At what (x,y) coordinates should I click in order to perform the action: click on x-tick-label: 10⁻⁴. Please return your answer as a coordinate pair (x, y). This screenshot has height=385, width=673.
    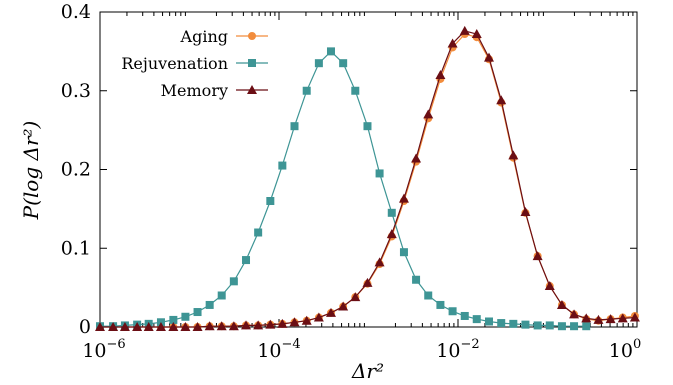
    Looking at the image, I should click on (278, 349).